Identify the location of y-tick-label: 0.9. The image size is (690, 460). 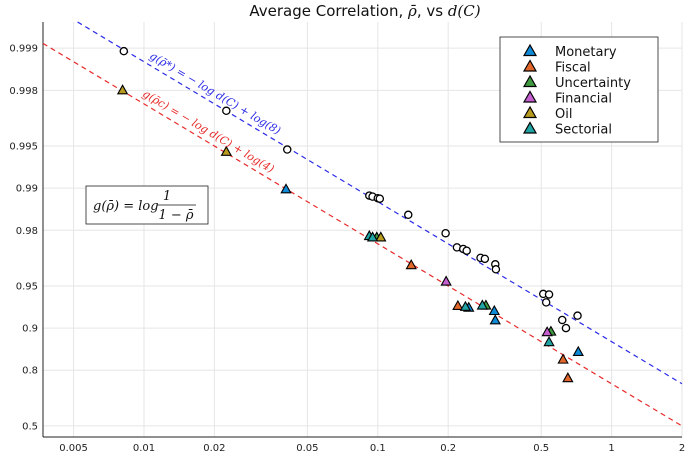
(30, 329).